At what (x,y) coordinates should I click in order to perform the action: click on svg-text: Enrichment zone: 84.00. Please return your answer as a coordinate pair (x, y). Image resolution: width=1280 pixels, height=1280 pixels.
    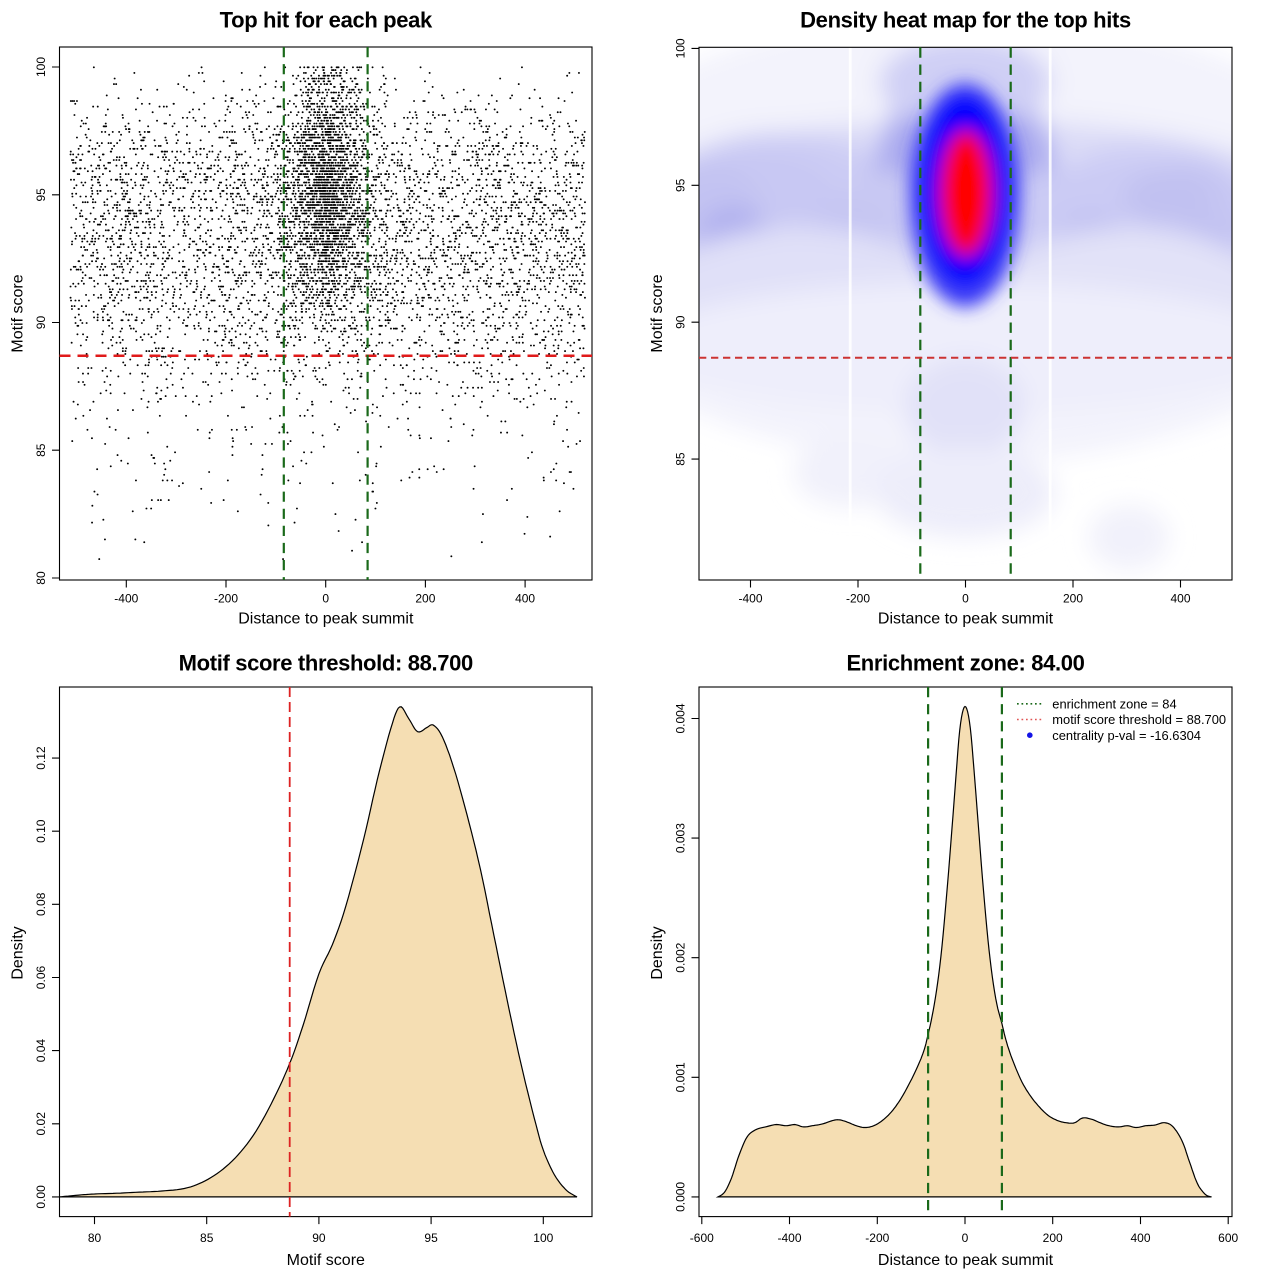
    Looking at the image, I should click on (965, 663).